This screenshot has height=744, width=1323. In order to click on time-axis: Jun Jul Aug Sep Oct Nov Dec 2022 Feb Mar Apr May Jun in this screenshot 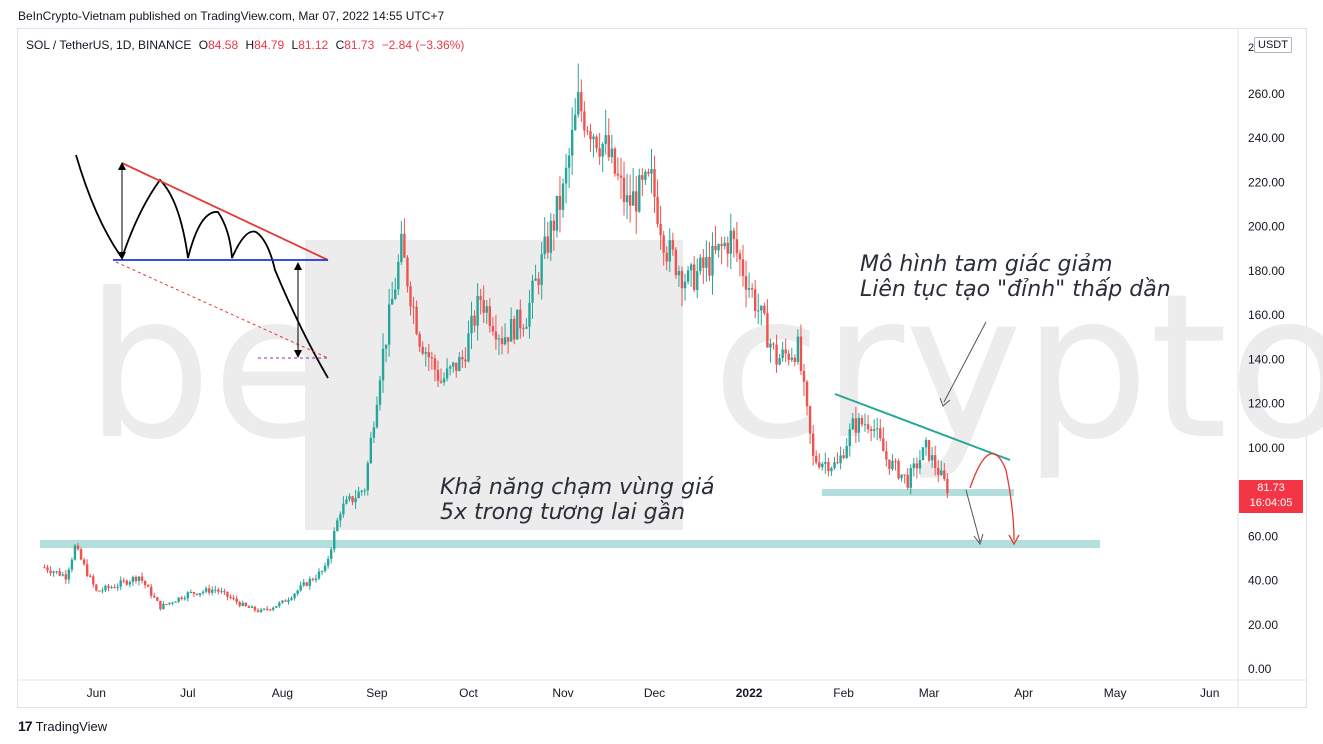, I will do `click(653, 693)`.